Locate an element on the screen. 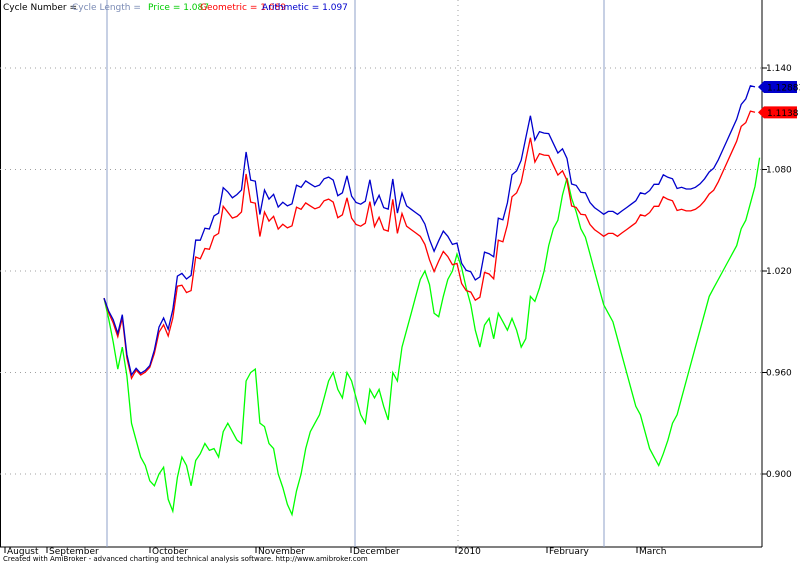 The image size is (800, 564). y-tick-label: 1.020 is located at coordinates (779, 272).